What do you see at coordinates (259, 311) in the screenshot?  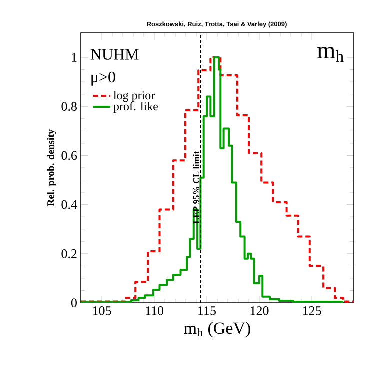 I see `x-tick-label: 120` at bounding box center [259, 311].